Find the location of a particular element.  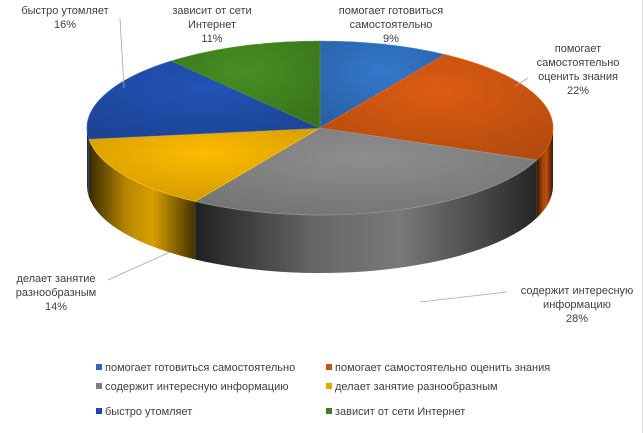

legend-item-3: делает занятие разнообразным is located at coordinates (412, 387).